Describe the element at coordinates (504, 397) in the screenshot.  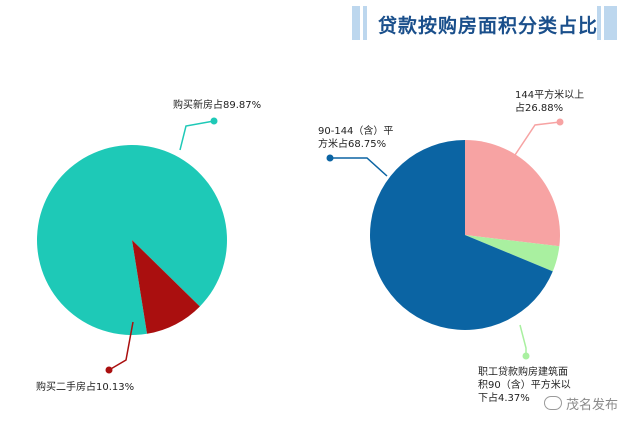
I see `slice-label: 下占4.37%` at that location.